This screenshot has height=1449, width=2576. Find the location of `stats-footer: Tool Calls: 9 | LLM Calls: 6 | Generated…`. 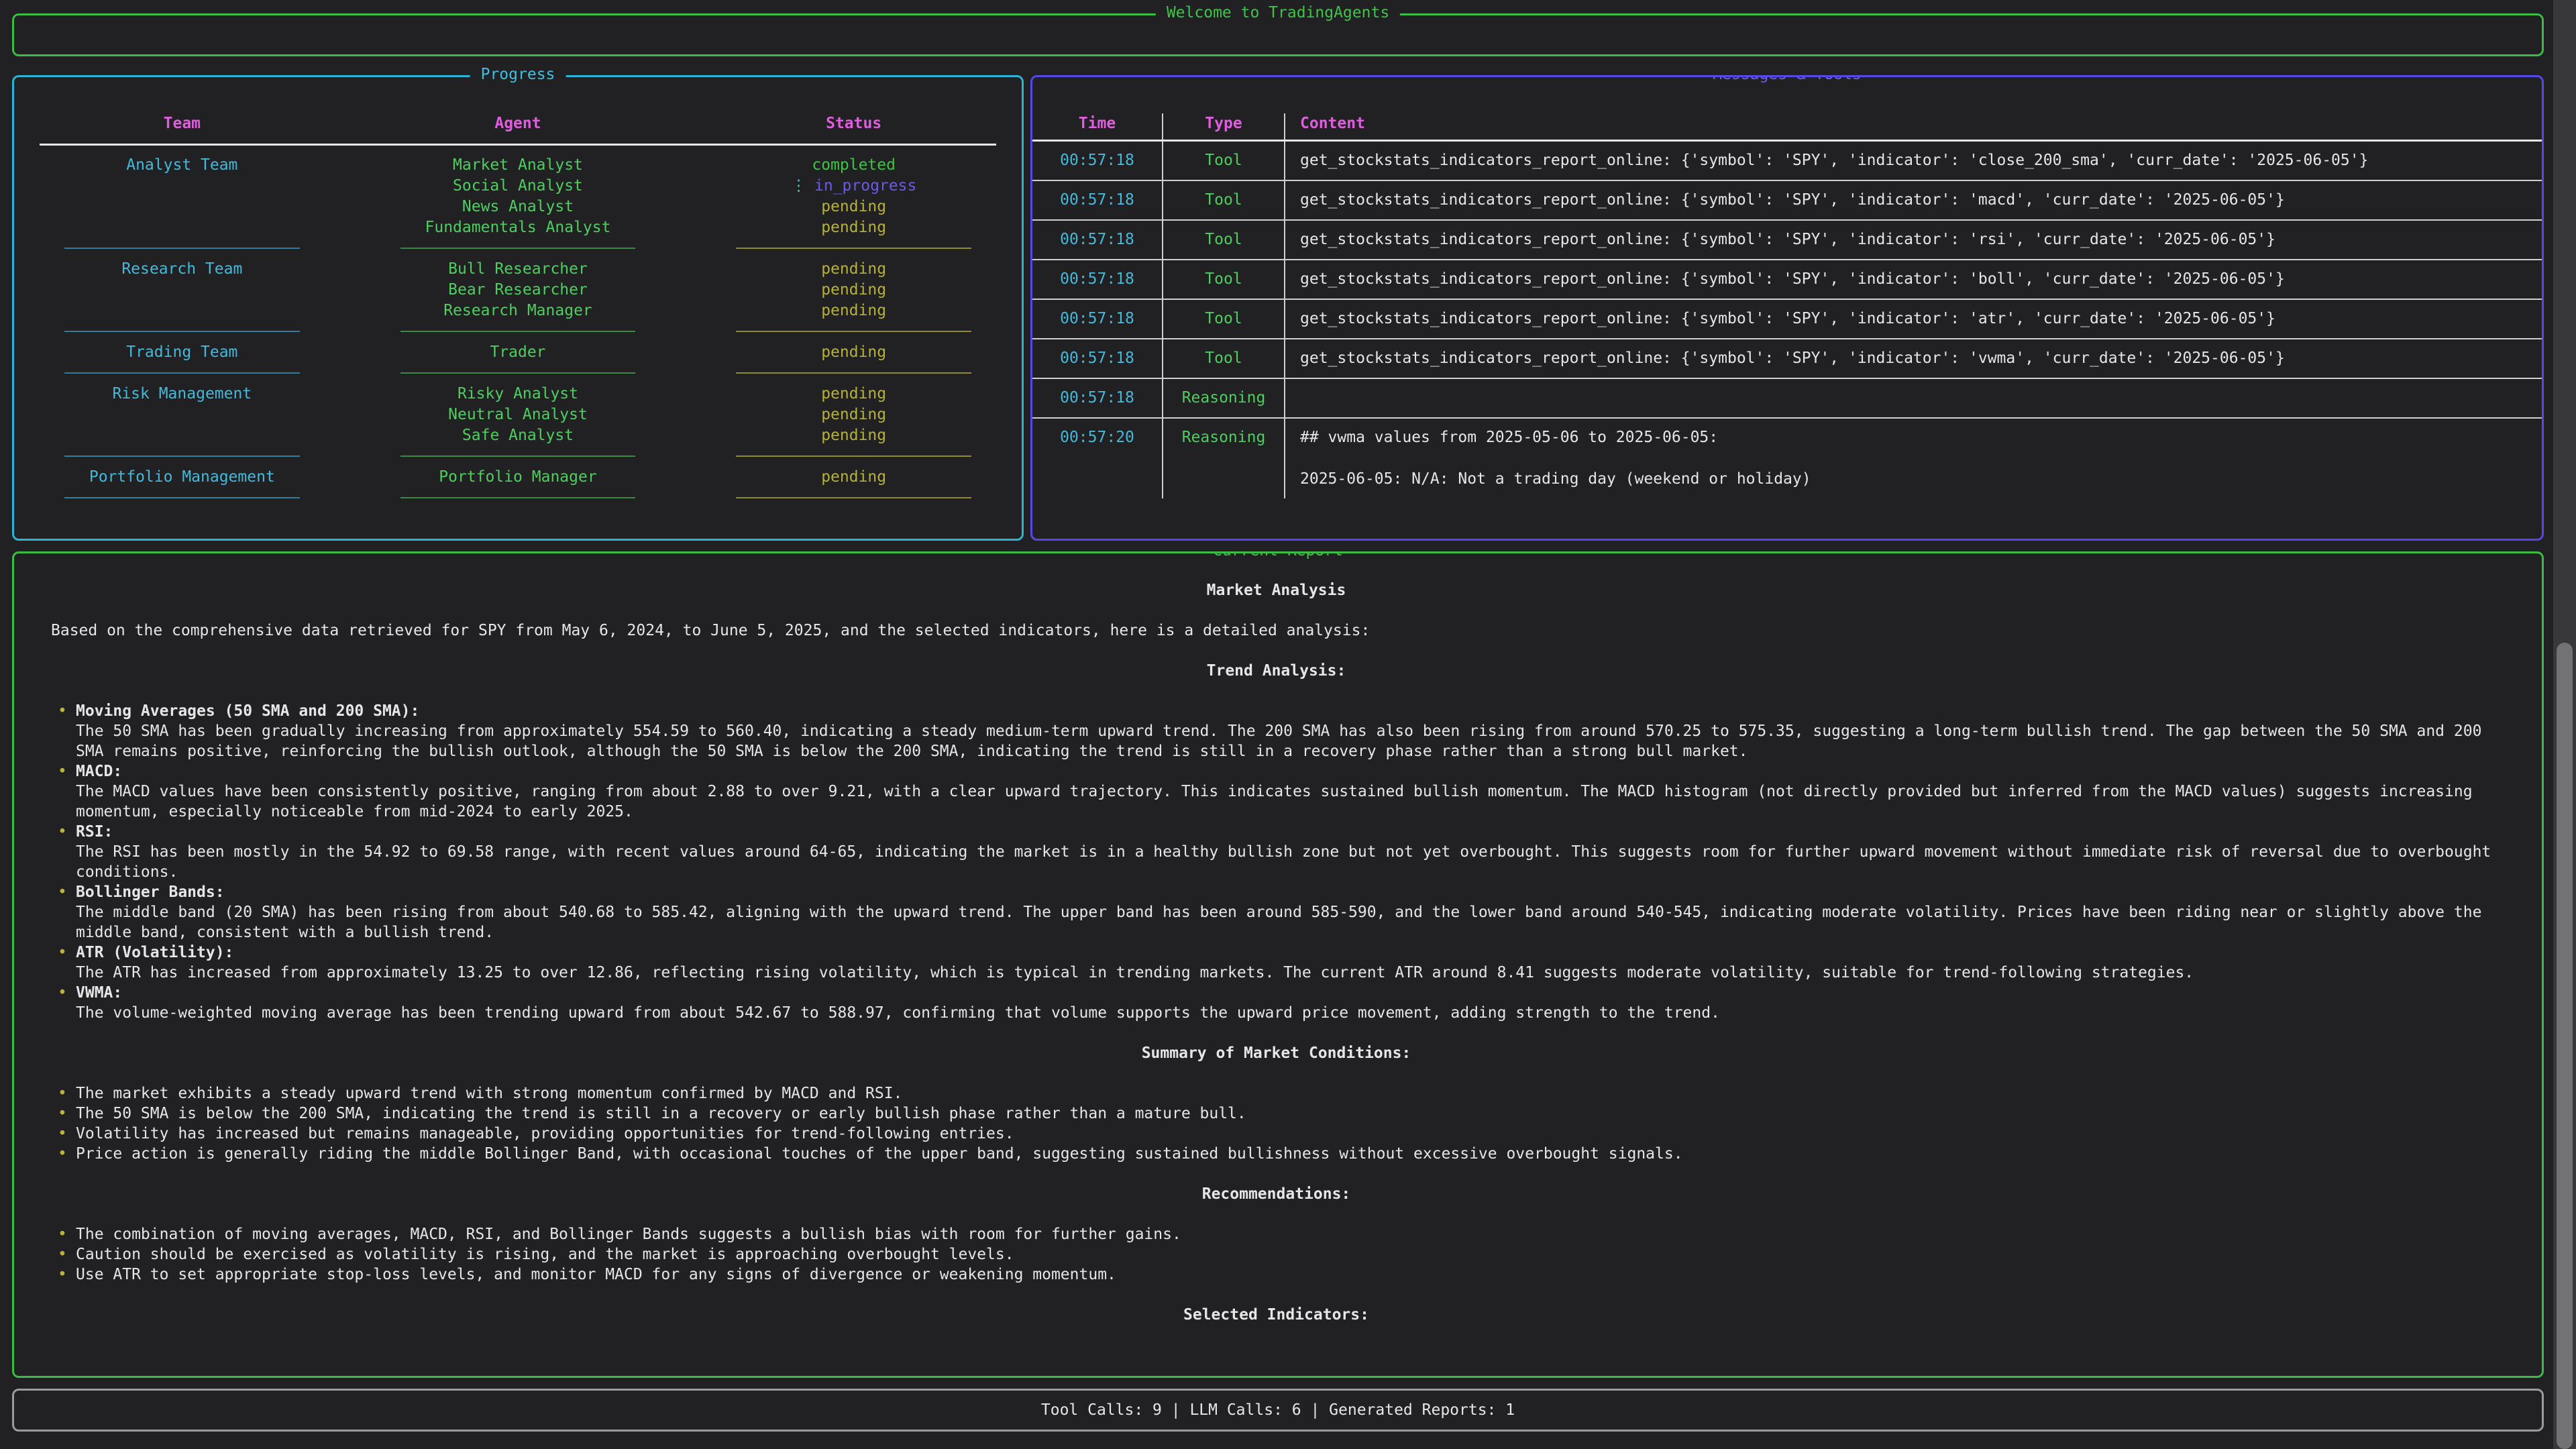

stats-footer: Tool Calls: 9 | LLM Calls: 6 | Generated… is located at coordinates (1278, 1410).